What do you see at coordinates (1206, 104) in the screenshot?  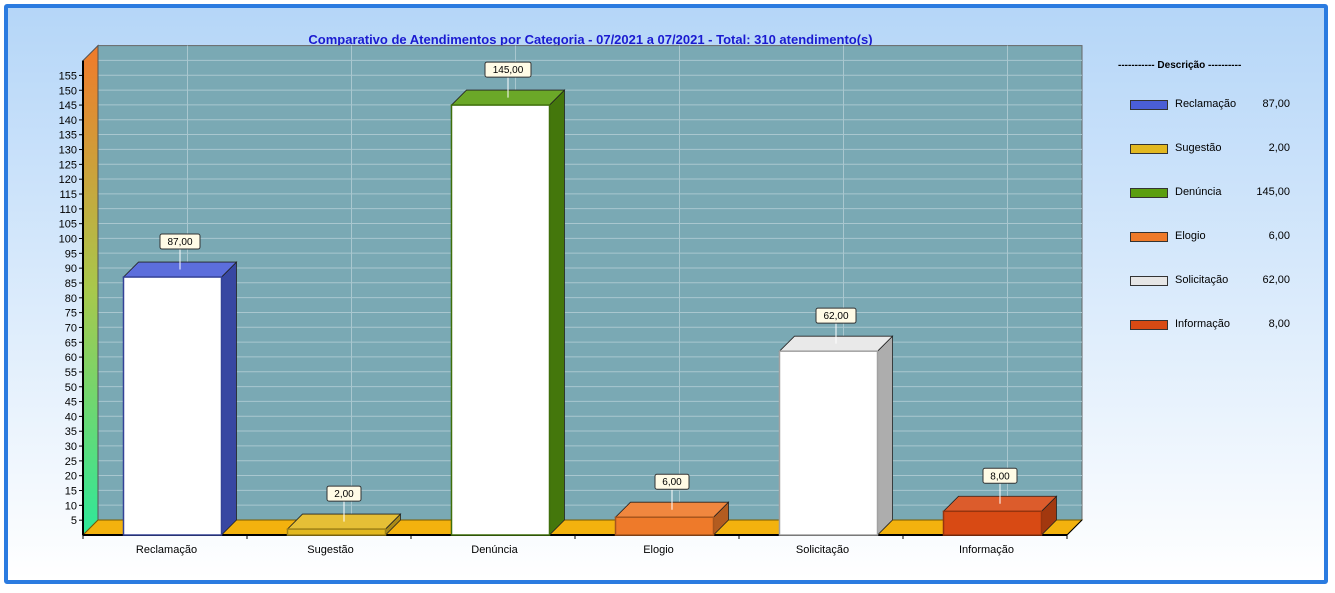 I see `legend-label: Reclamação` at bounding box center [1206, 104].